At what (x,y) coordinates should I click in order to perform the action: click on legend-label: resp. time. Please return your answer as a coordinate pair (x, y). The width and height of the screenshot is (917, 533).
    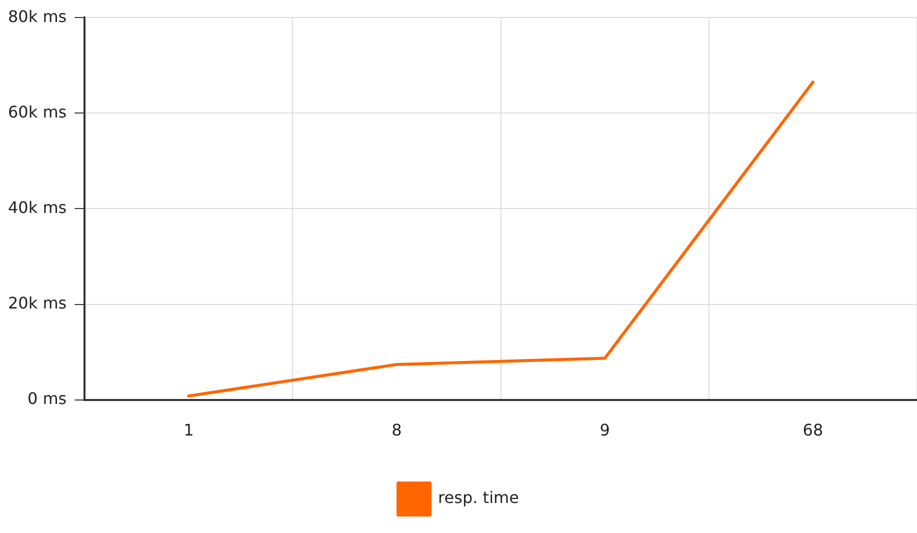
    Looking at the image, I should click on (478, 498).